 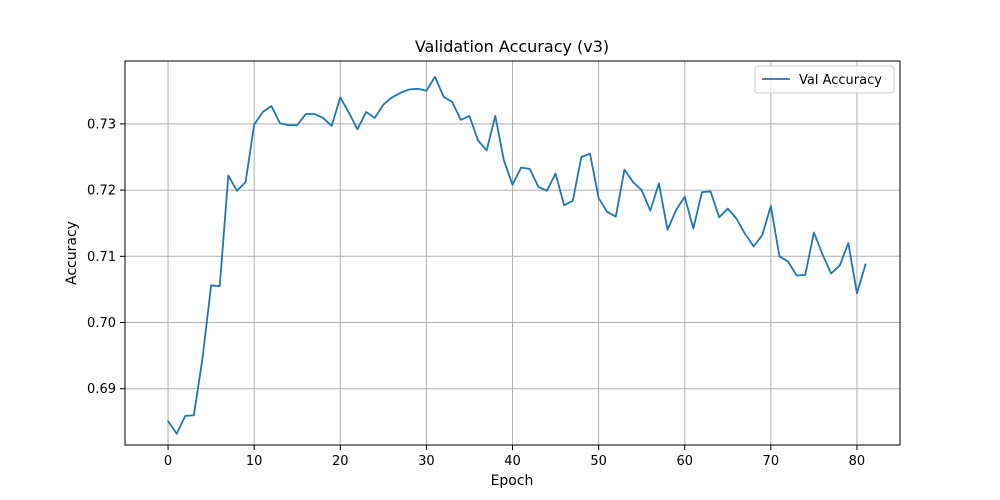 I want to click on x-tick-label: 80, so click(x=857, y=461).